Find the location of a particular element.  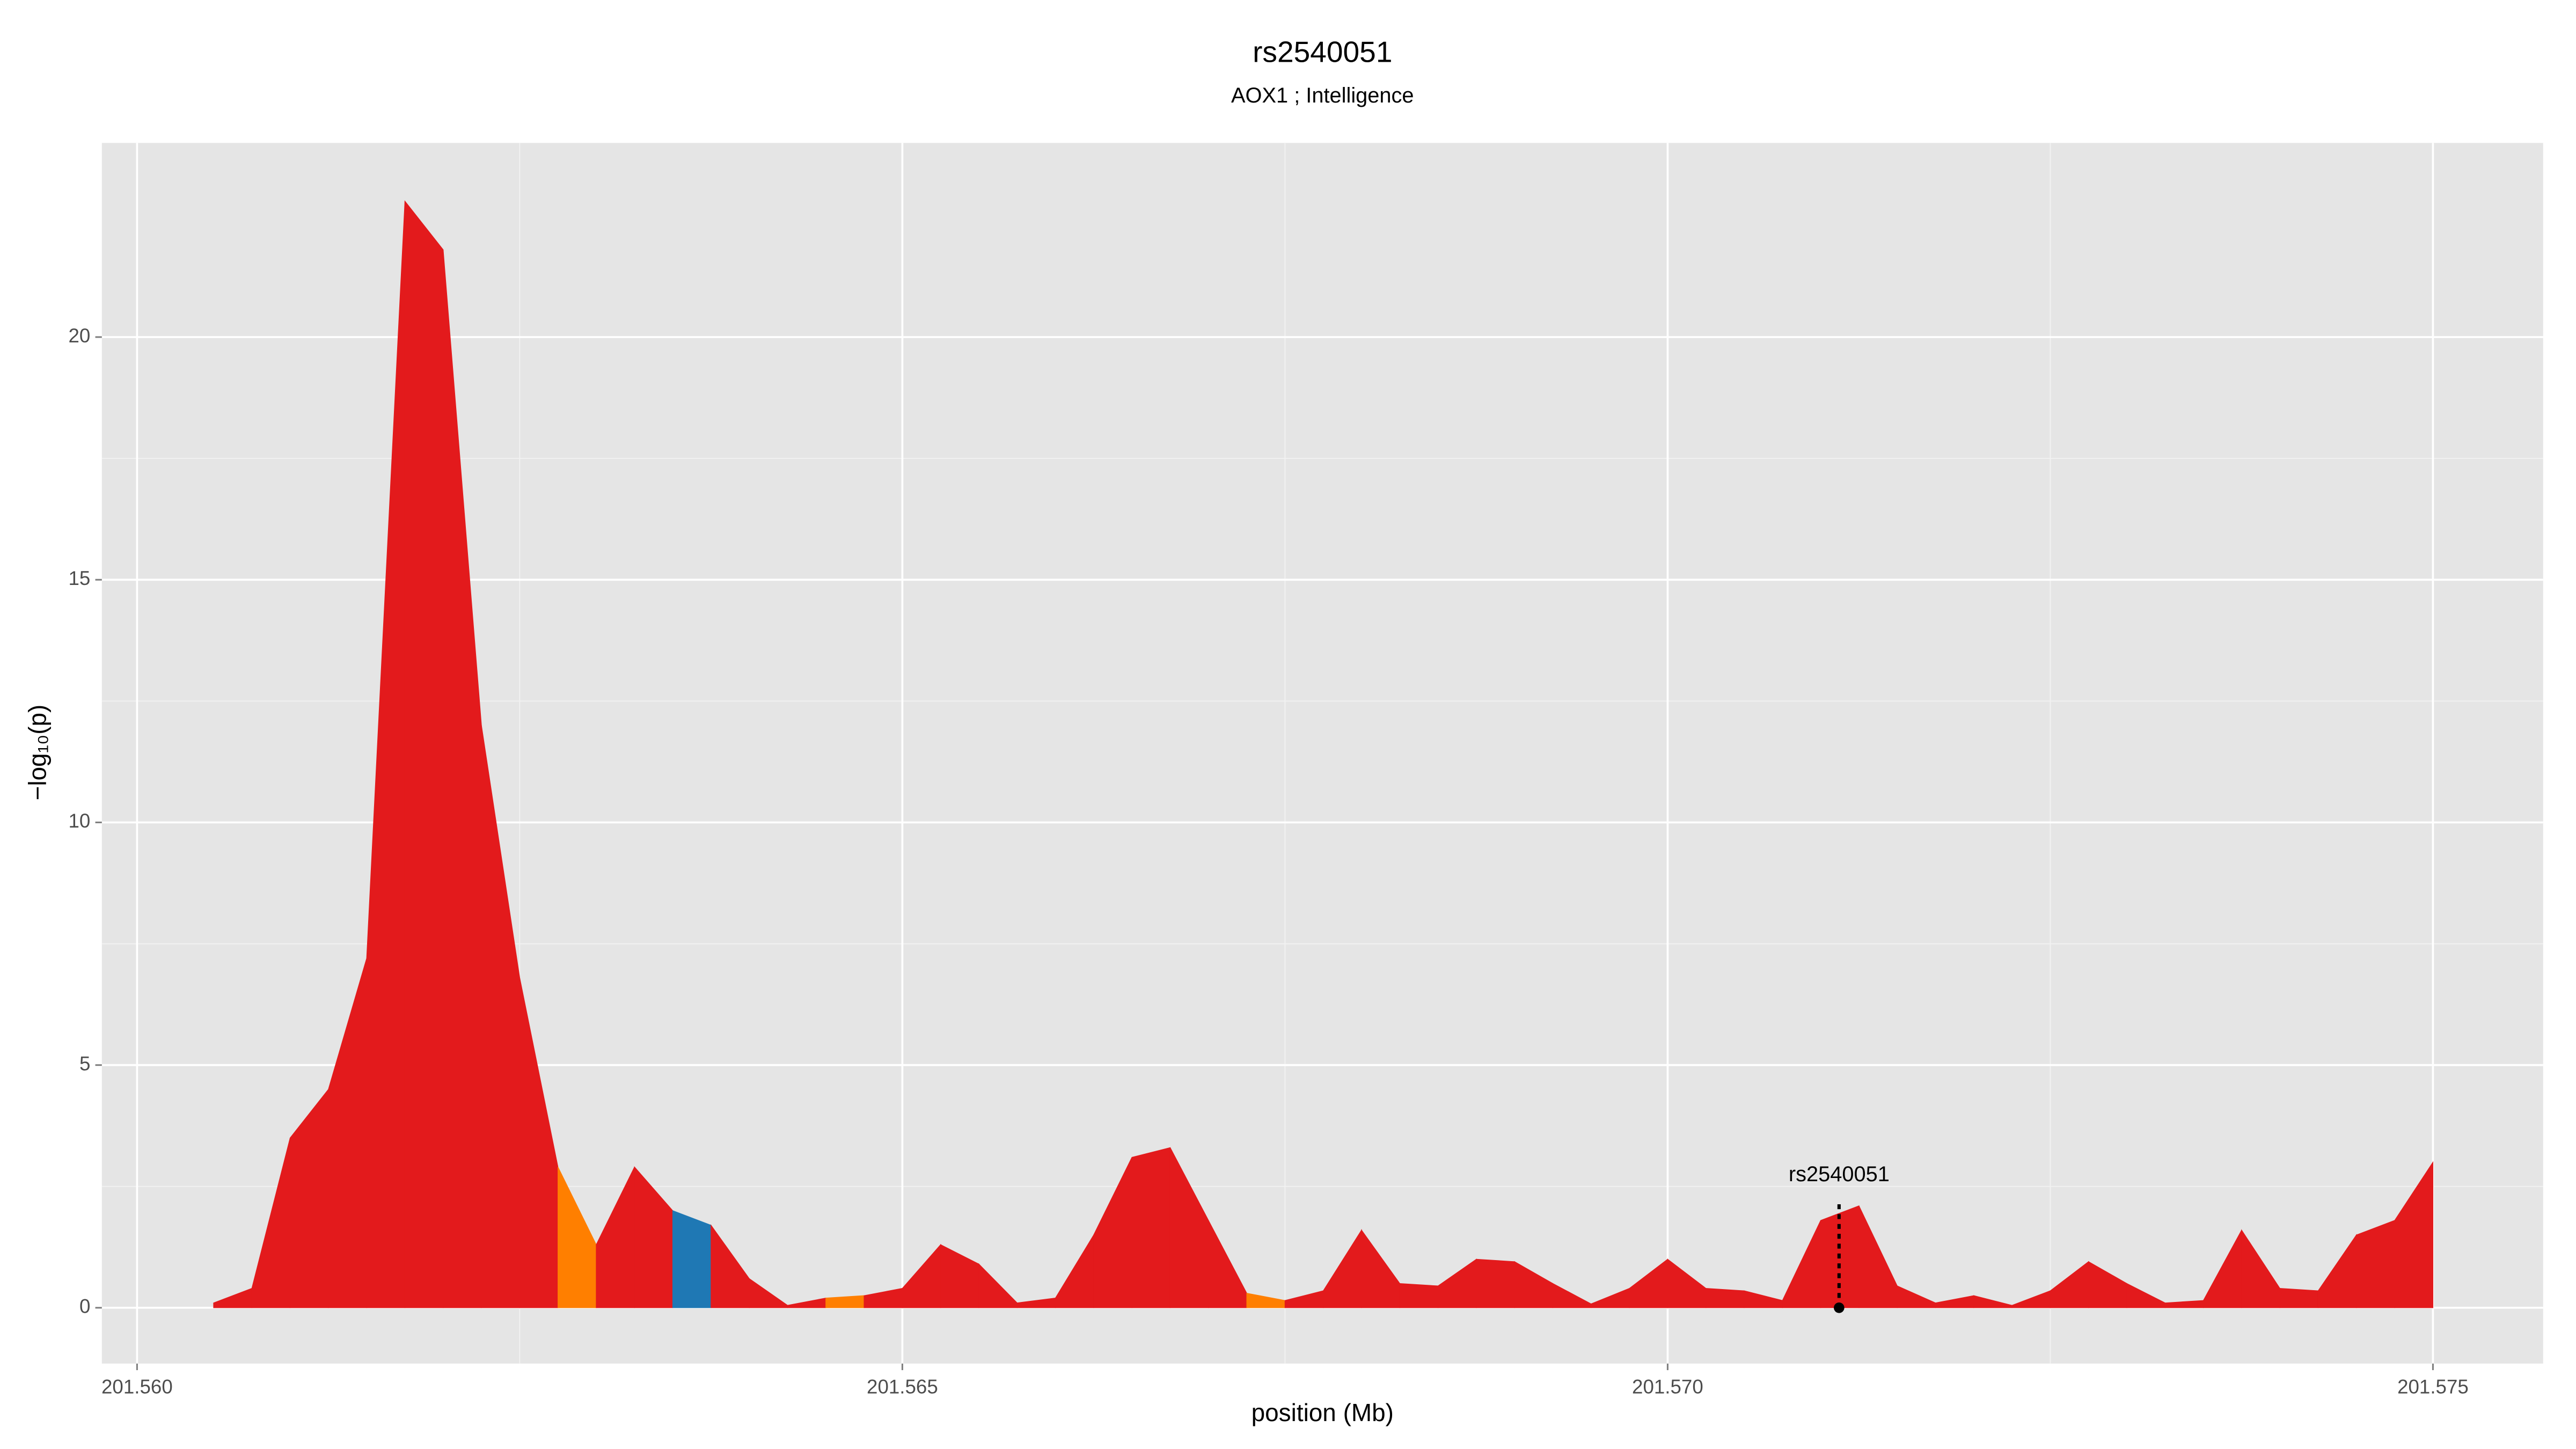

chart-subtitle: AOX1 ; Intelligence is located at coordinates (1322, 95).